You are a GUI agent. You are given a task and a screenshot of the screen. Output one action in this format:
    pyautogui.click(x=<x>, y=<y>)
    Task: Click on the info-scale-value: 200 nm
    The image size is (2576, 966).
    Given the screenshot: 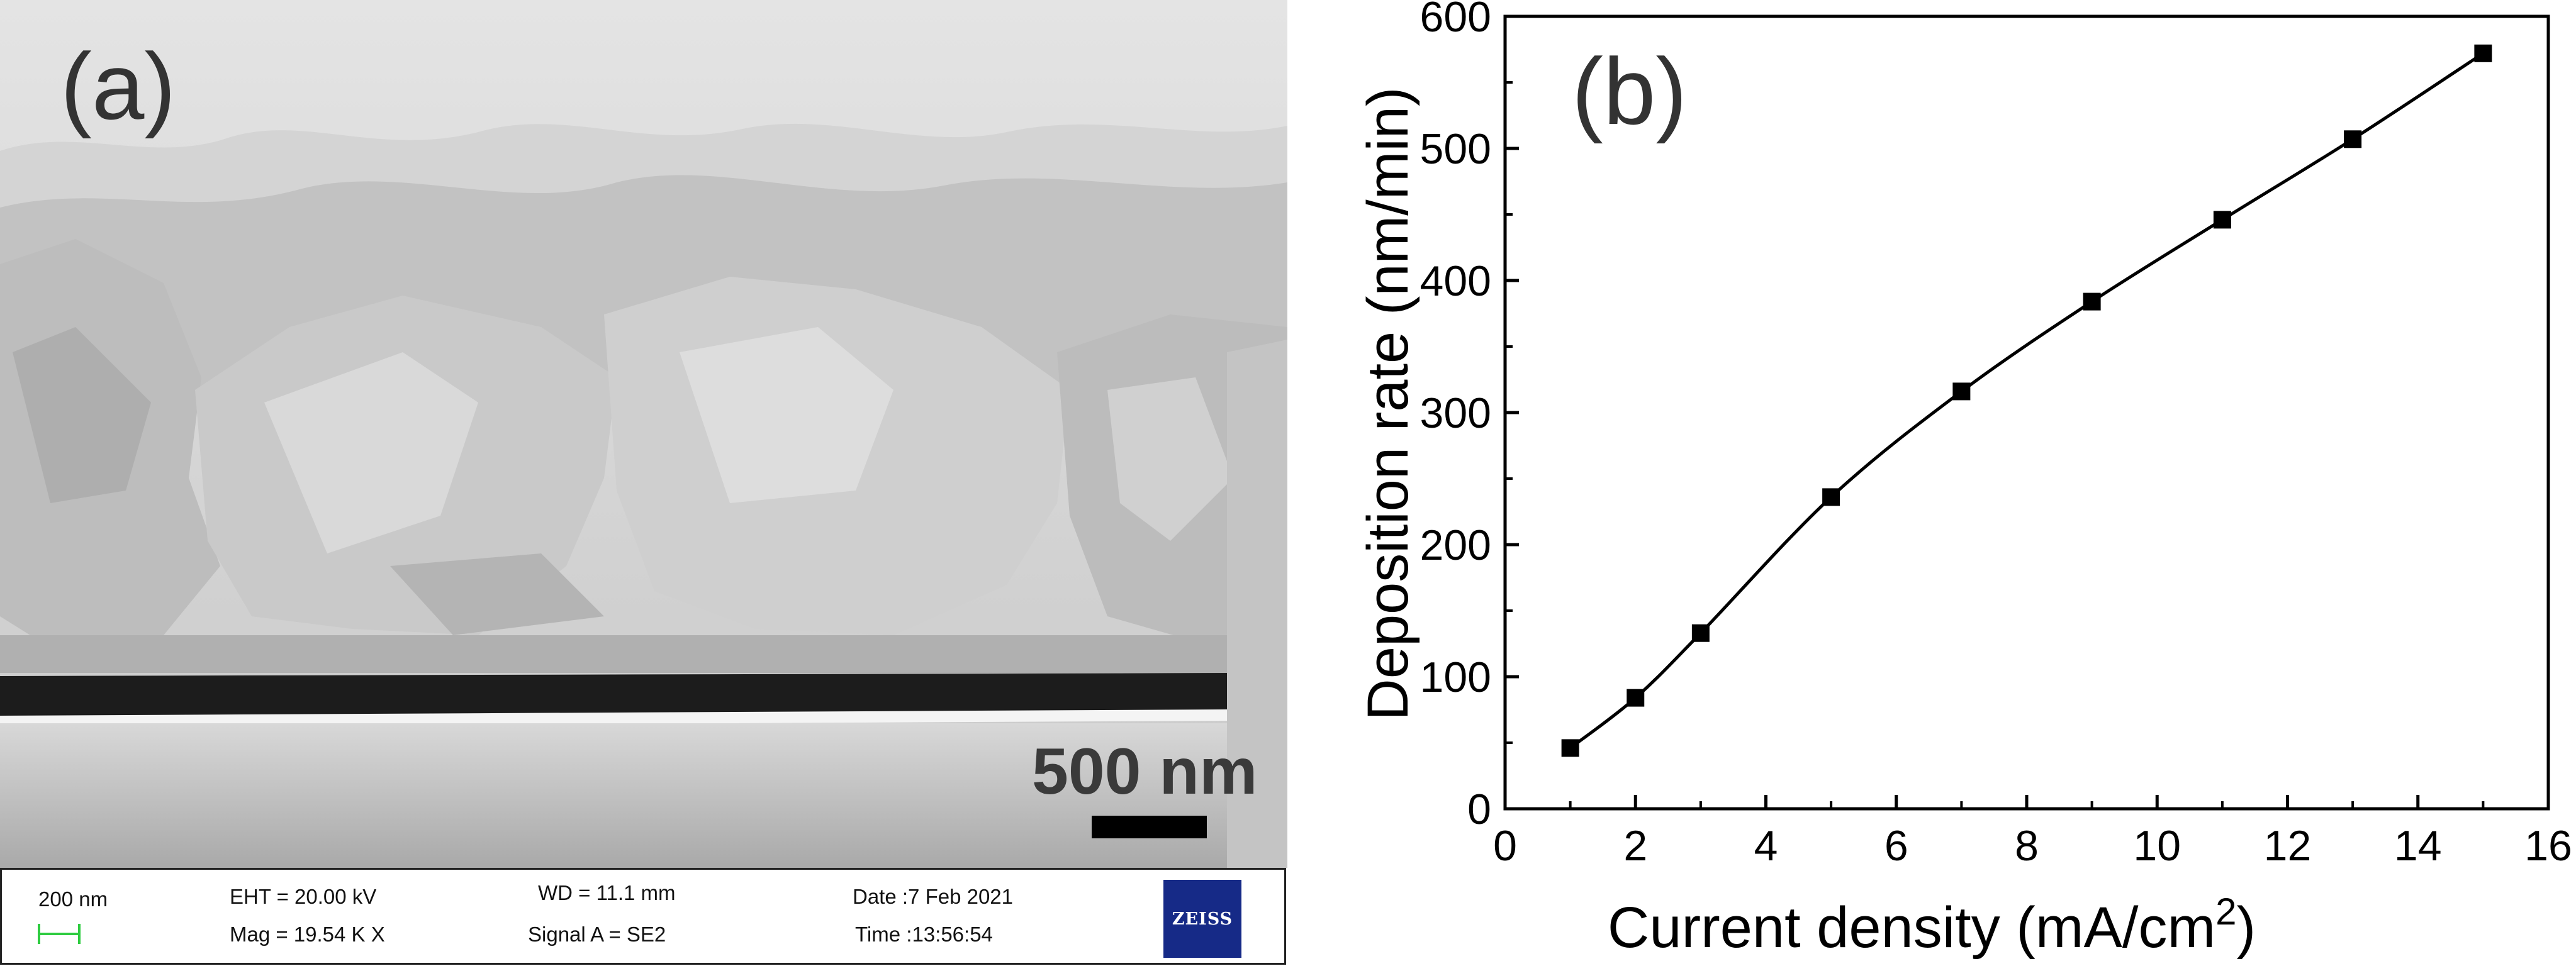 What is the action you would take?
    pyautogui.click(x=73, y=899)
    